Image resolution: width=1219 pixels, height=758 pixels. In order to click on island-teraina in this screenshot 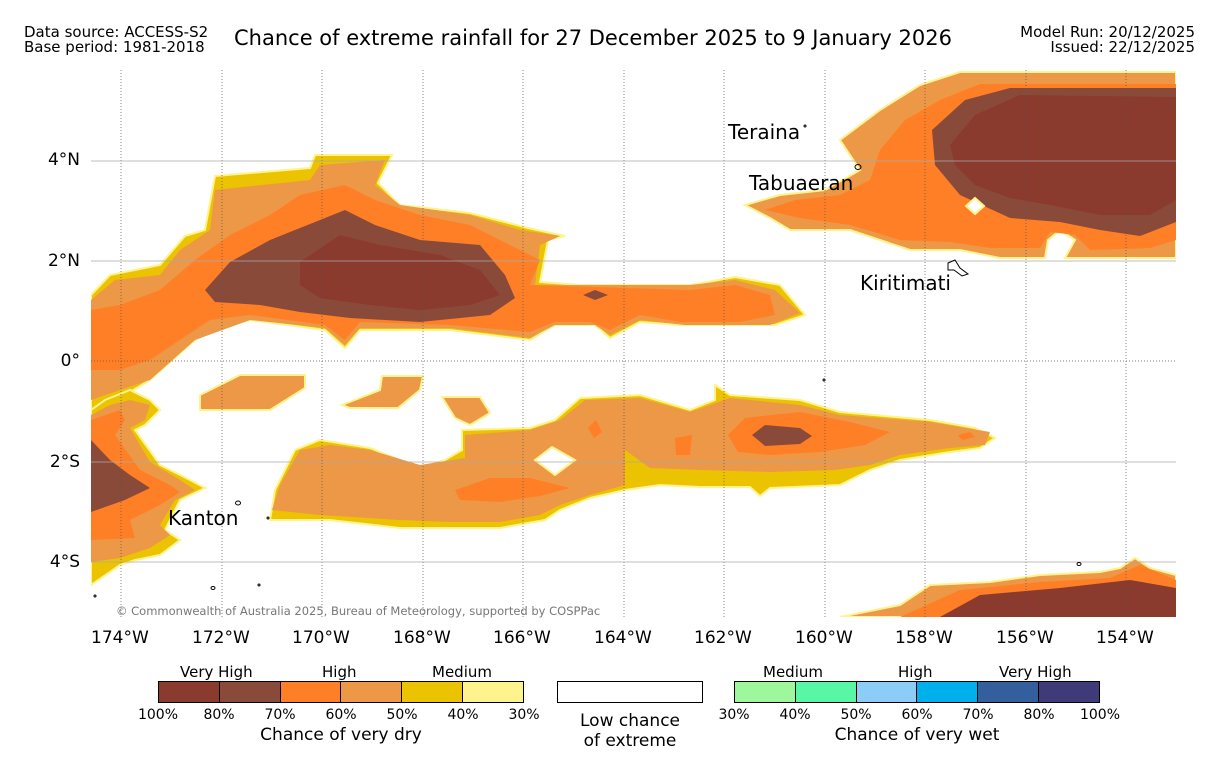, I will do `click(805, 126)`.